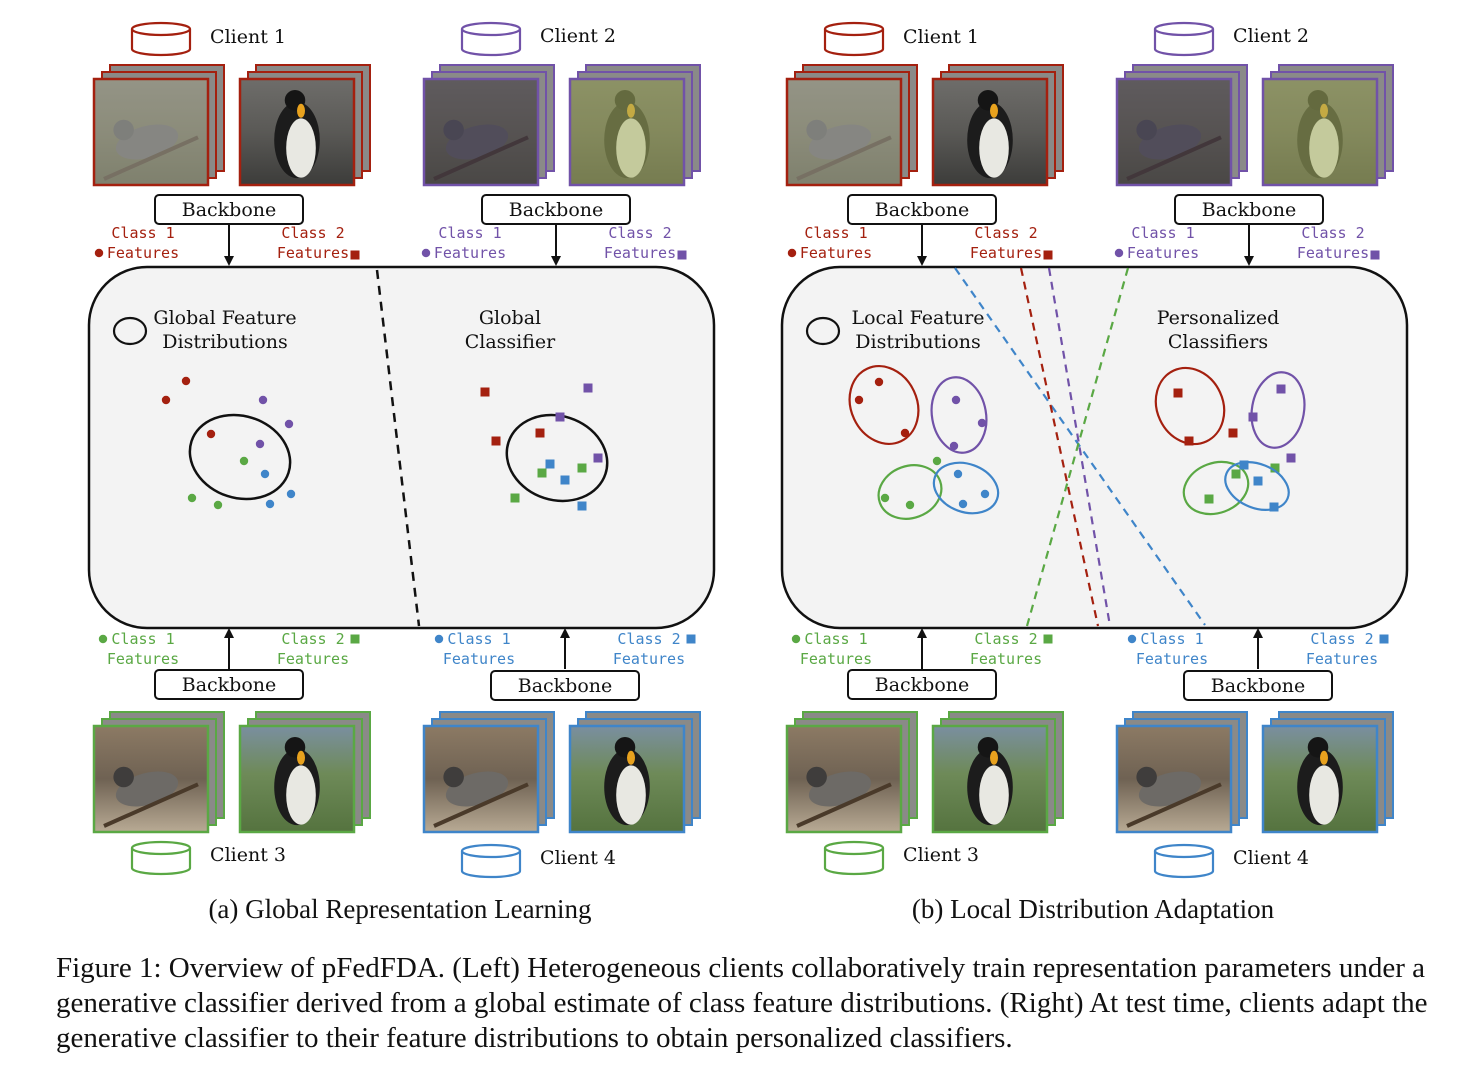 Image resolution: width=1483 pixels, height=1069 pixels. I want to click on personal-ellipse-green, so click(1216, 488).